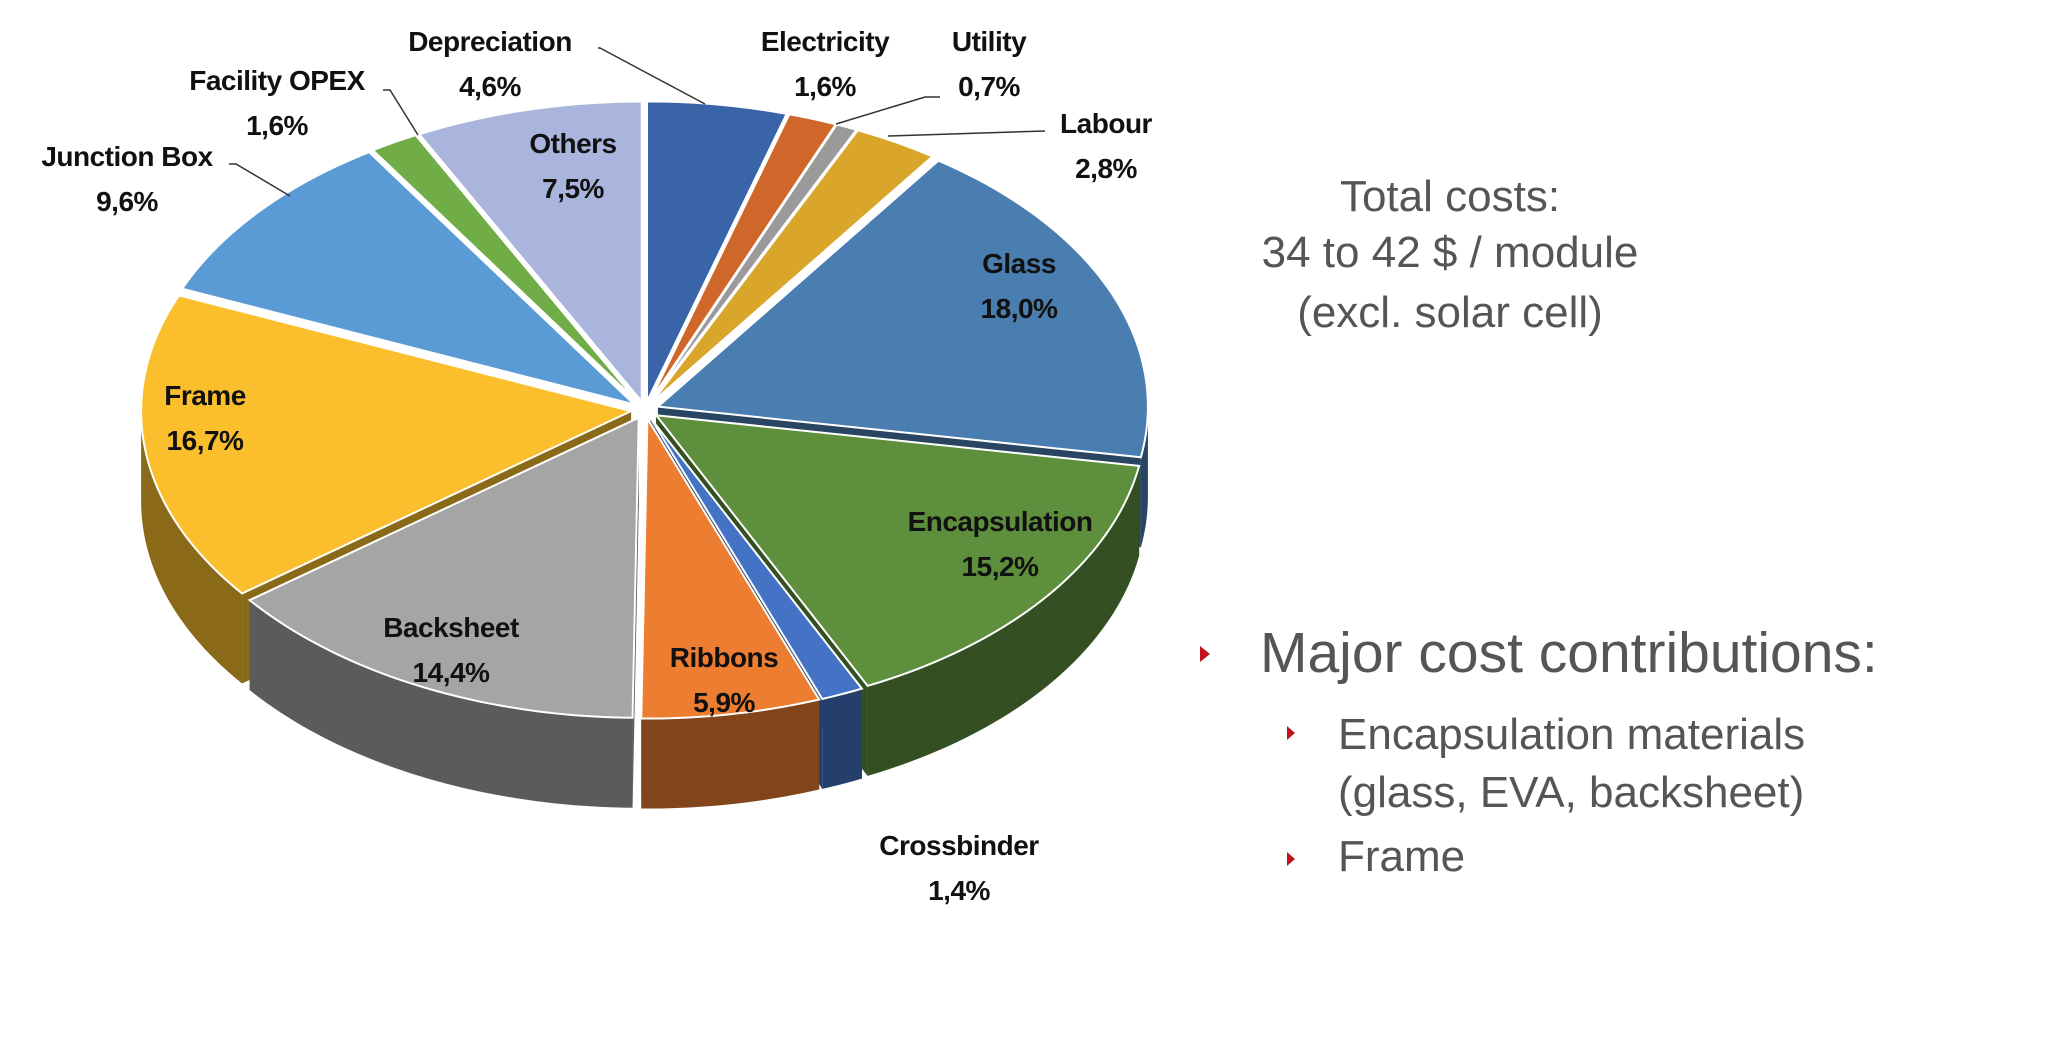  What do you see at coordinates (205, 395) in the screenshot?
I see `slice-label: Frame` at bounding box center [205, 395].